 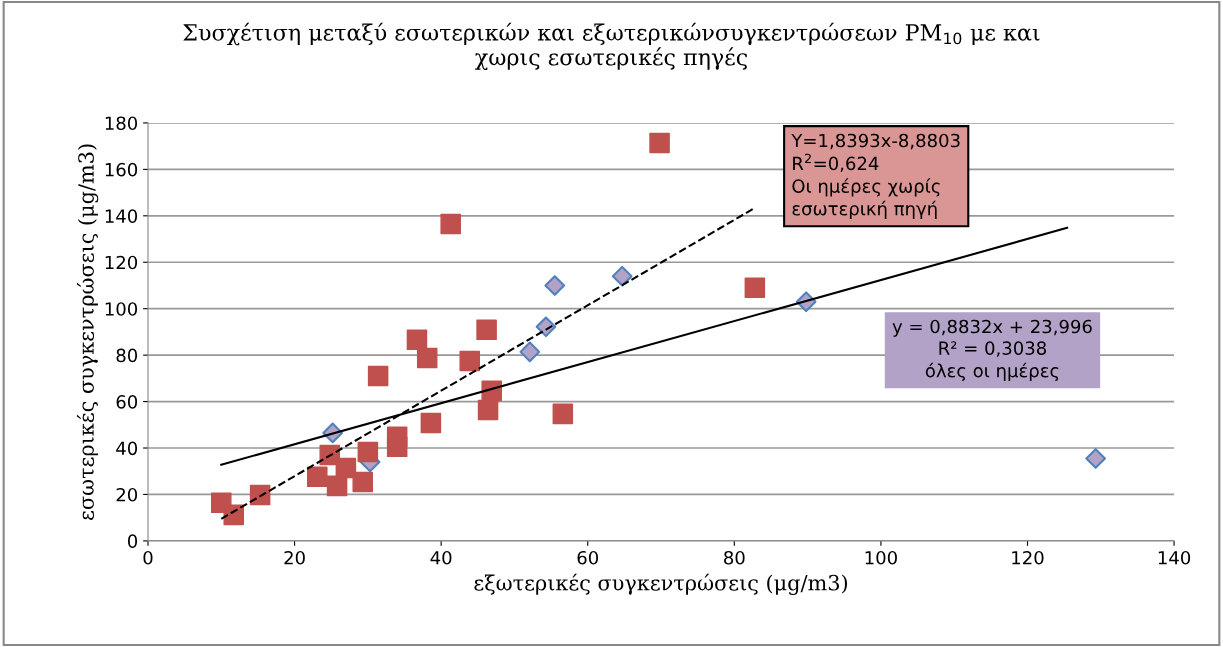 I want to click on y-tick-label: 140, so click(x=121, y=216).